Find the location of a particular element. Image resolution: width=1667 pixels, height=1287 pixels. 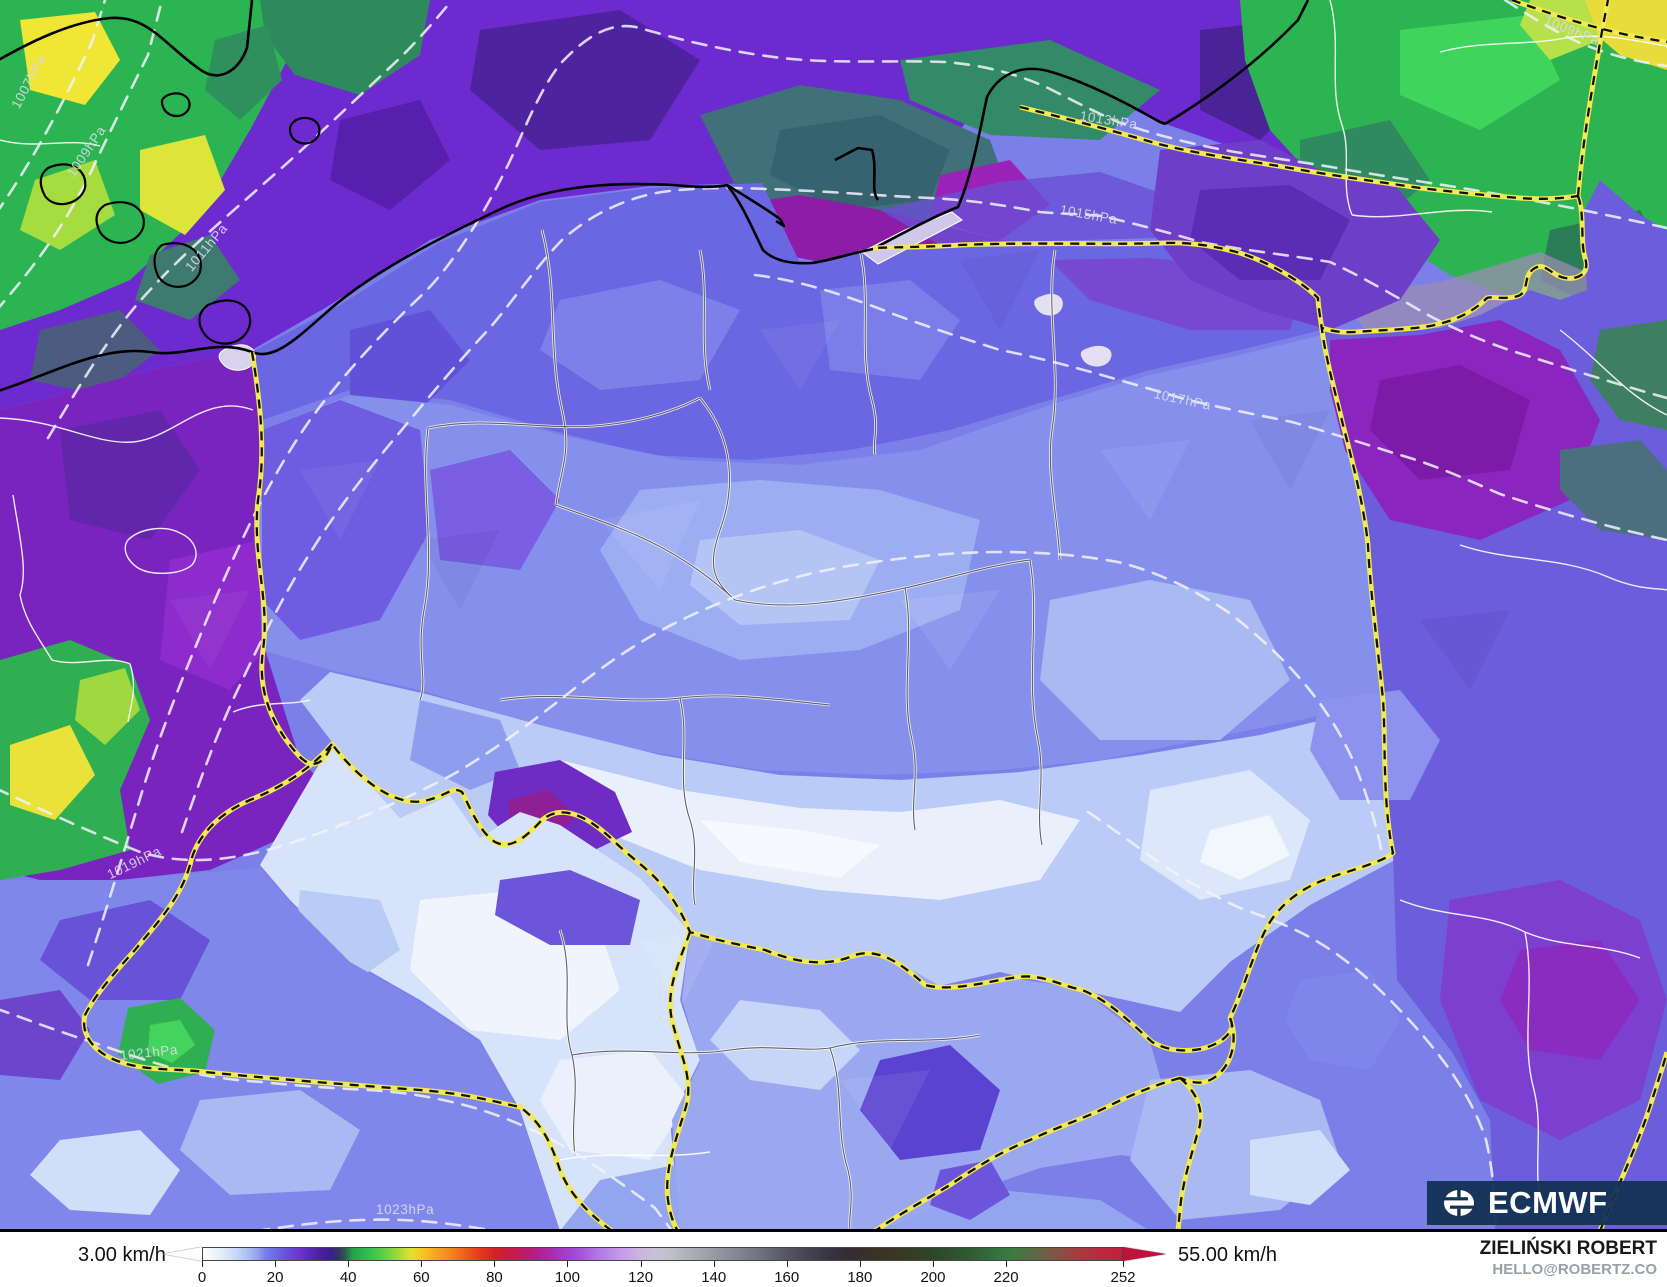

ecmwf-logo-icon is located at coordinates (1459, 1203).